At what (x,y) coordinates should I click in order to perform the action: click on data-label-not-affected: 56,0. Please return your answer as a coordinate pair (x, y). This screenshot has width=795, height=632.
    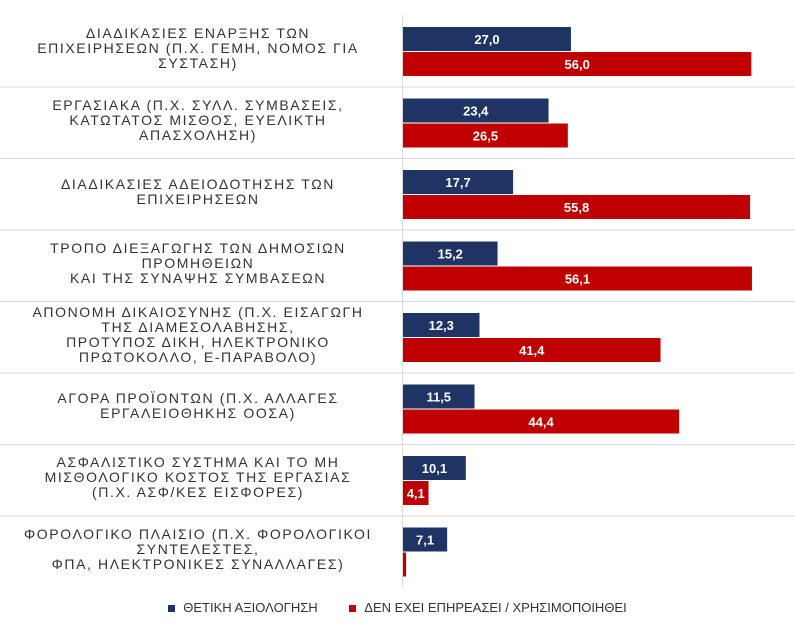
    Looking at the image, I should click on (577, 64).